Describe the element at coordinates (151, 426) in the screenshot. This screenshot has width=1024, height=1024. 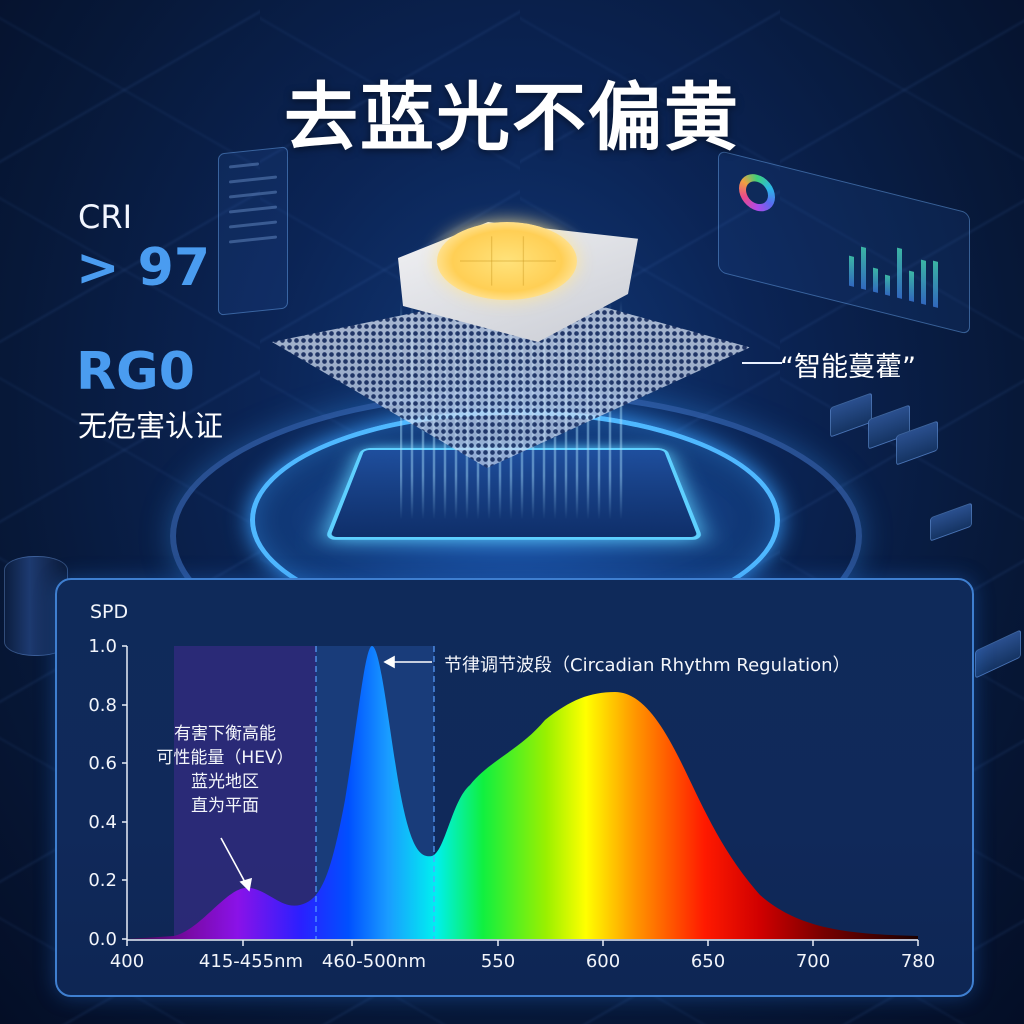
I see `risk-group-caption: 无危害认证` at that location.